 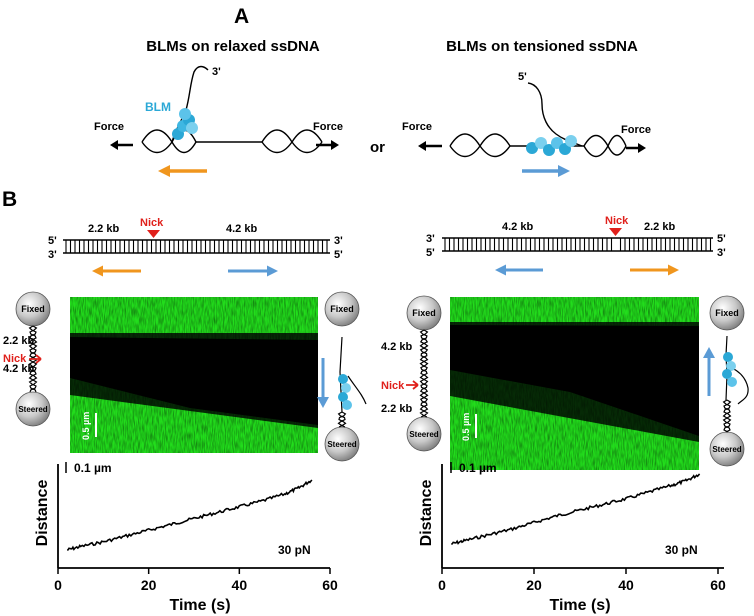 I want to click on force-arrow-left-a, so click(x=121, y=145).